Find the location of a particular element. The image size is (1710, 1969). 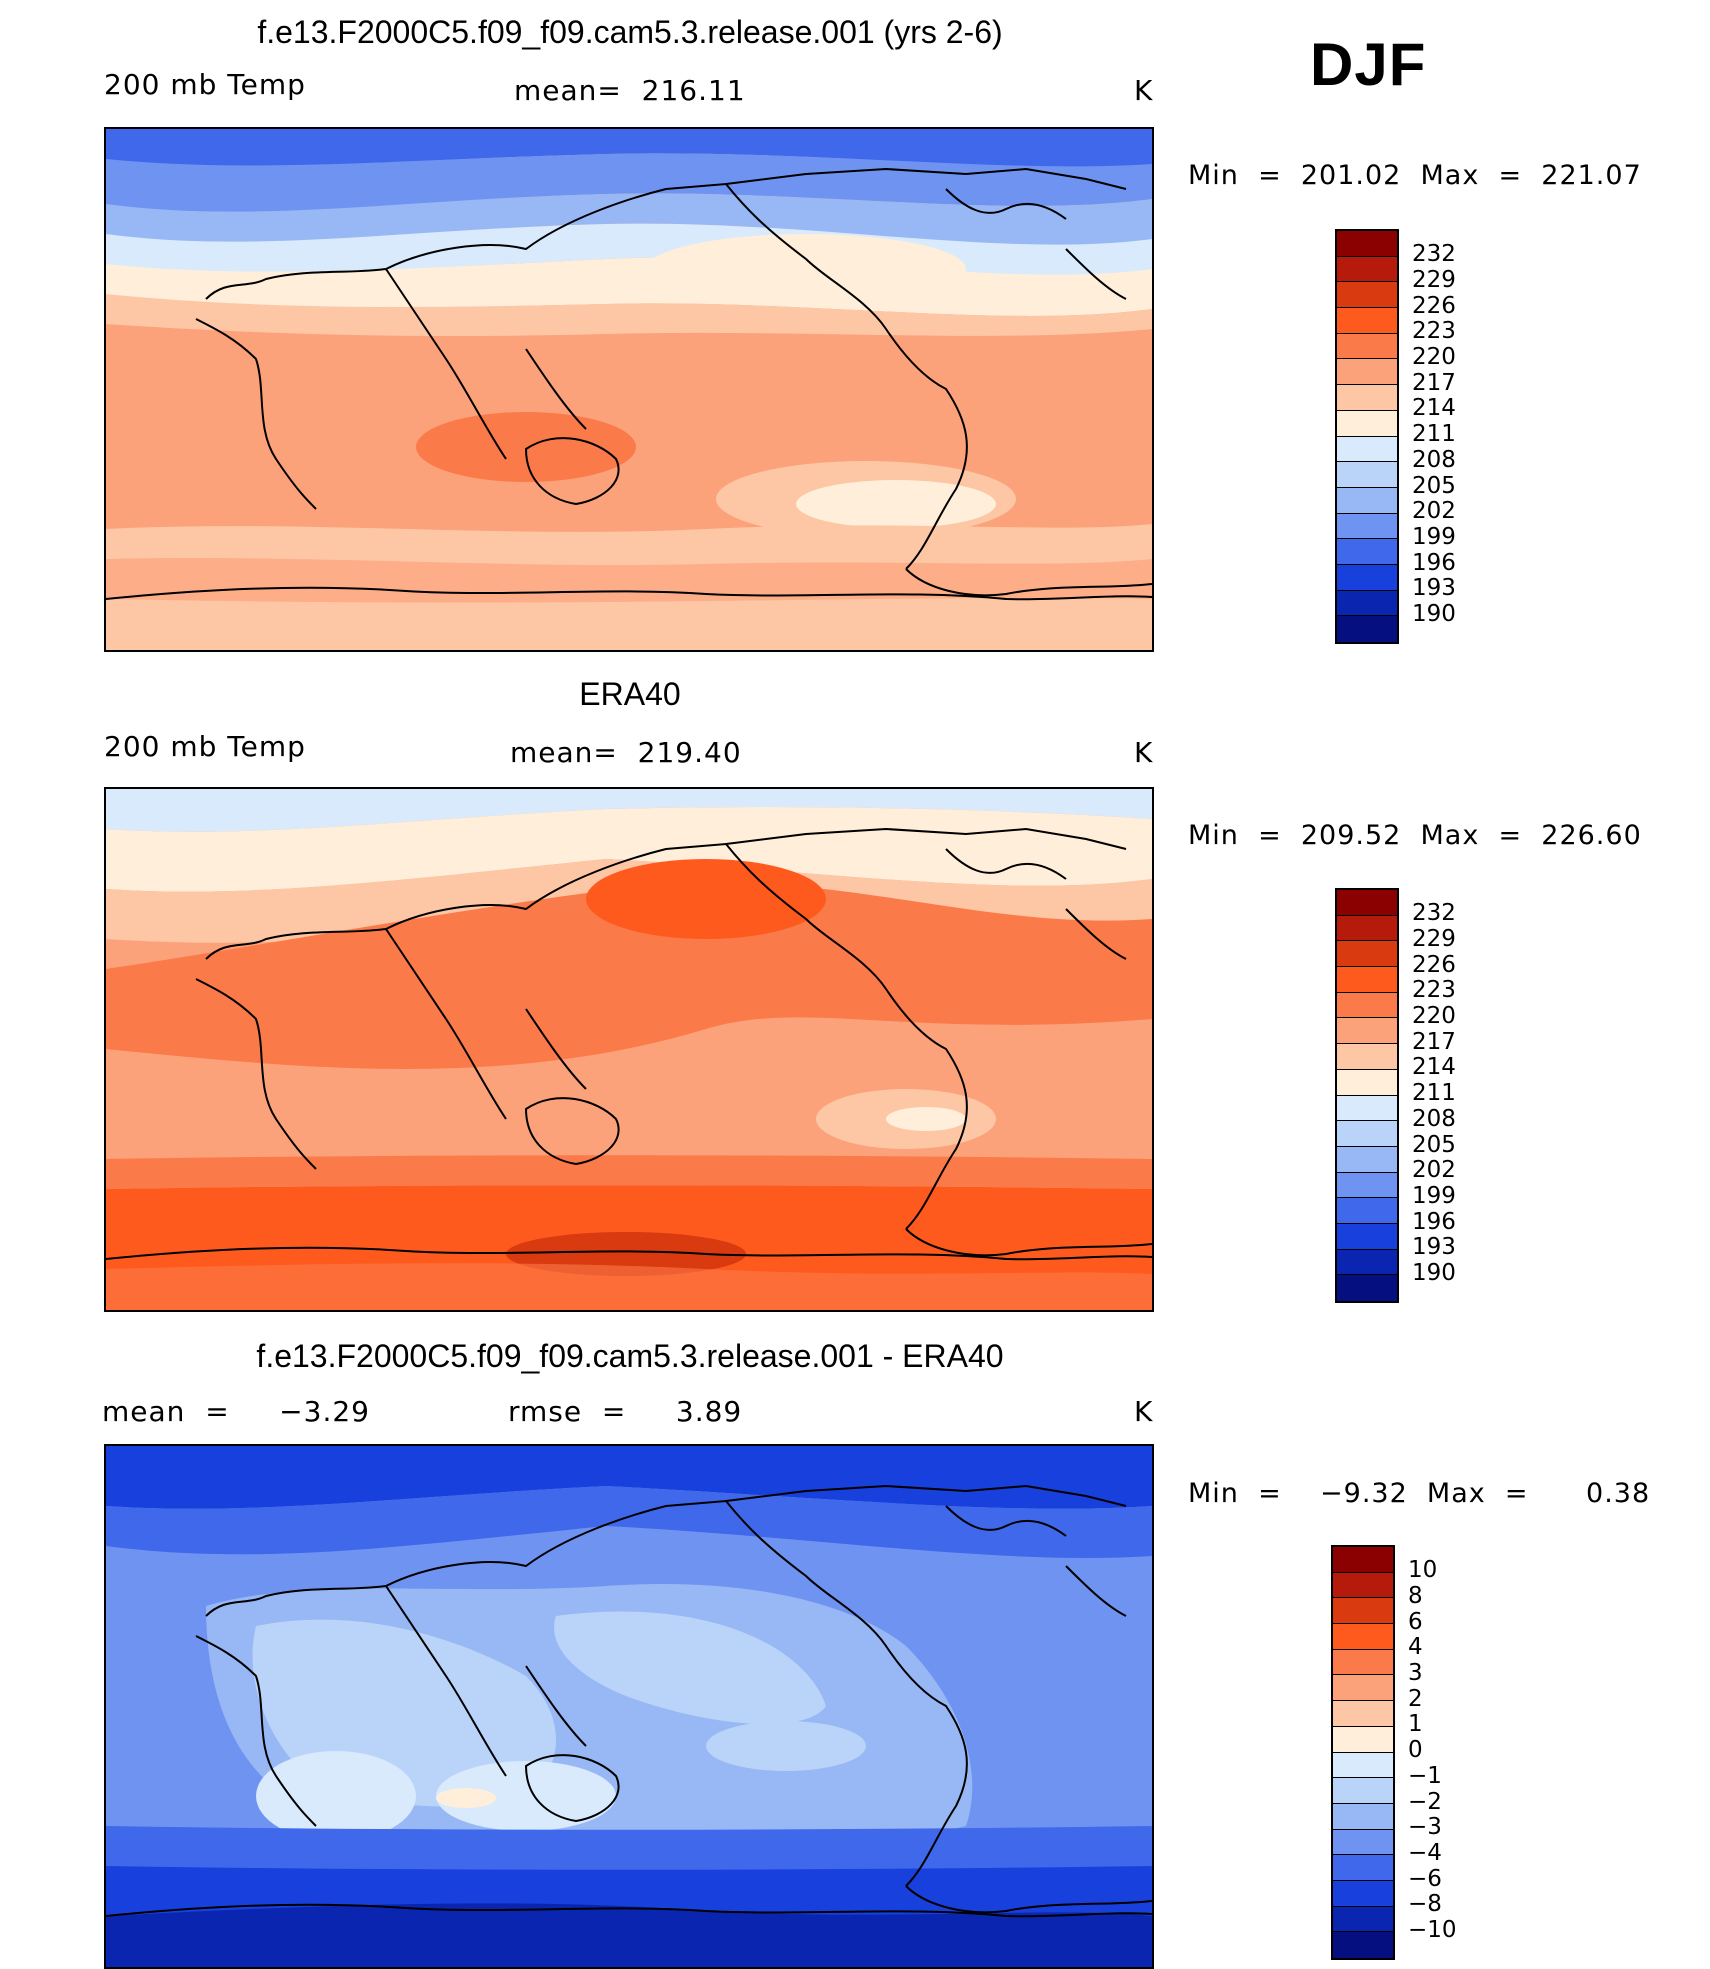

panel3-minmax: Min = −9.32 Max = 0.38 is located at coordinates (1419, 1493).